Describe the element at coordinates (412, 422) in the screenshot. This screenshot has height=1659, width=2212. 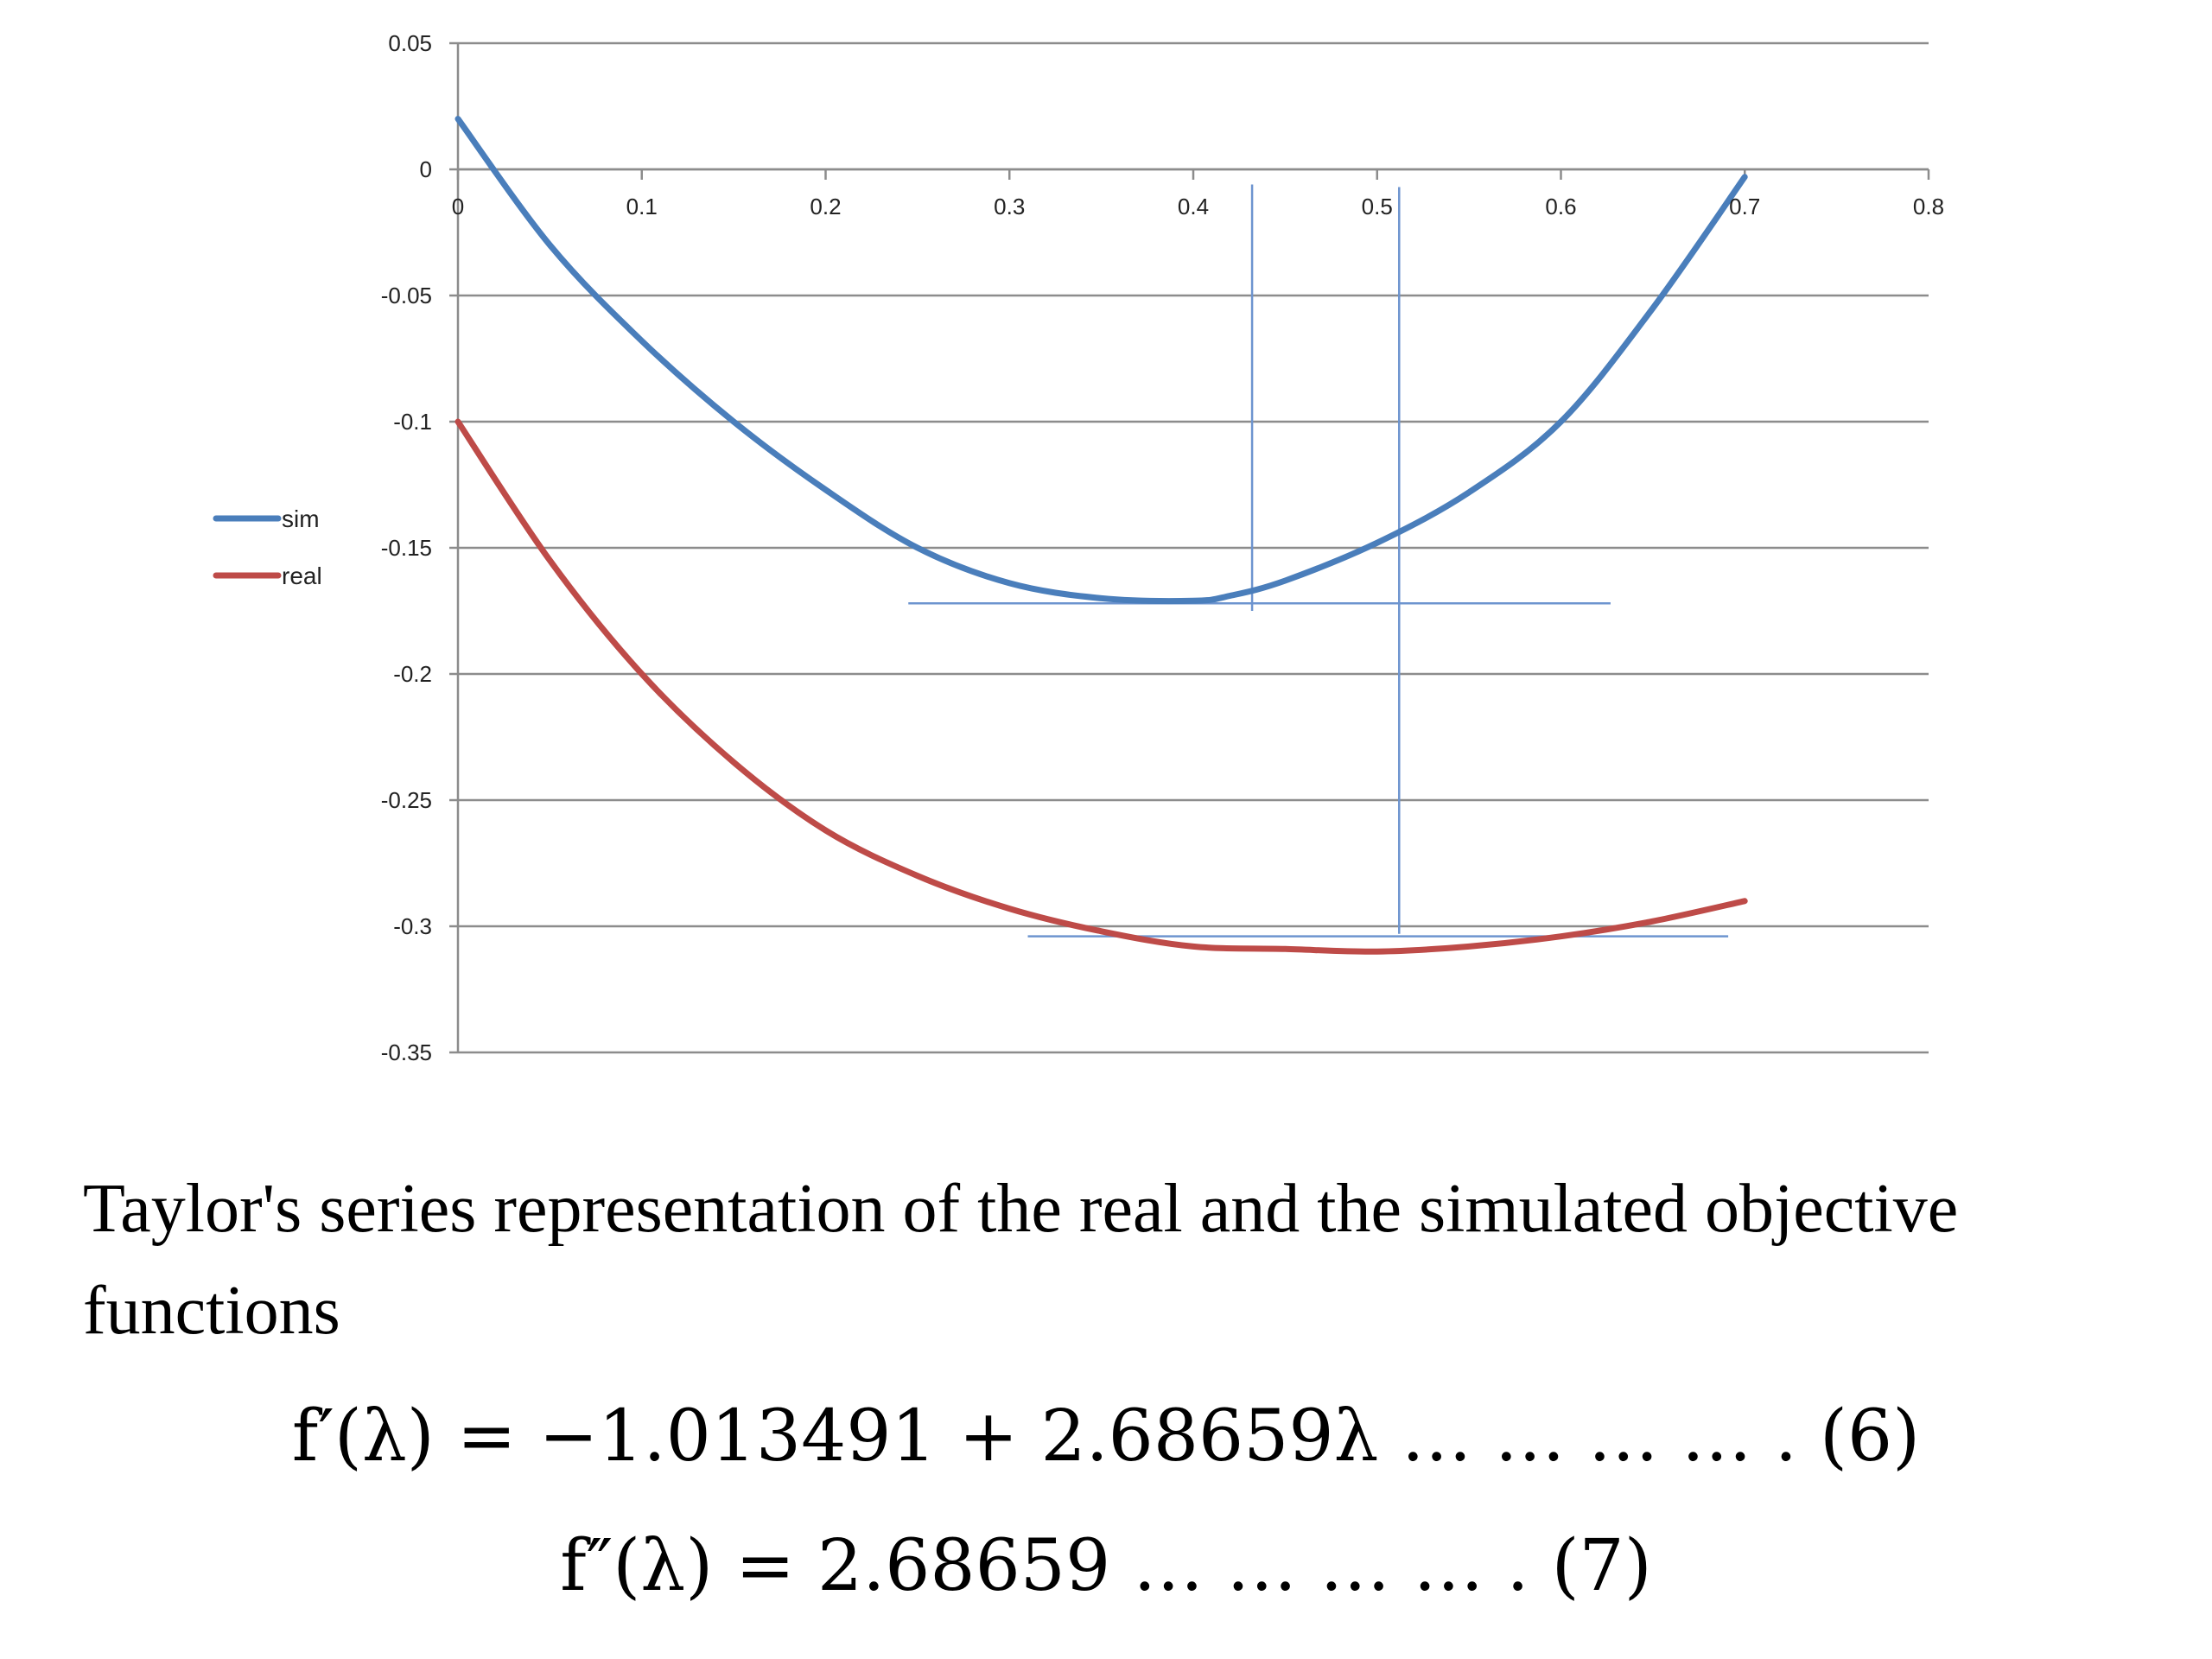
I see `y-tick-label: -0.1` at that location.